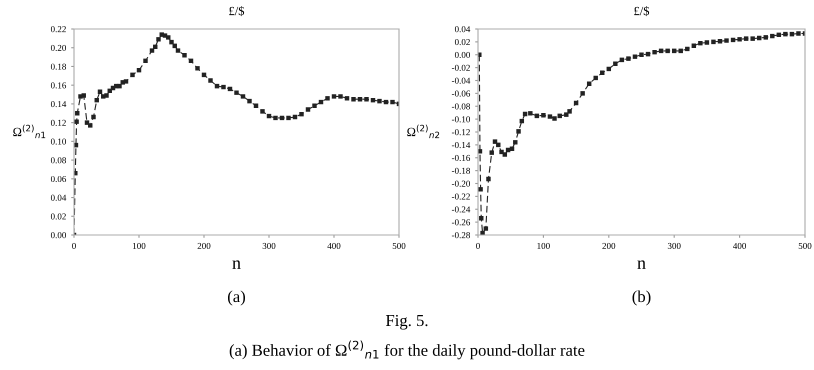 The image size is (814, 370). I want to click on text: (a), so click(237, 298).